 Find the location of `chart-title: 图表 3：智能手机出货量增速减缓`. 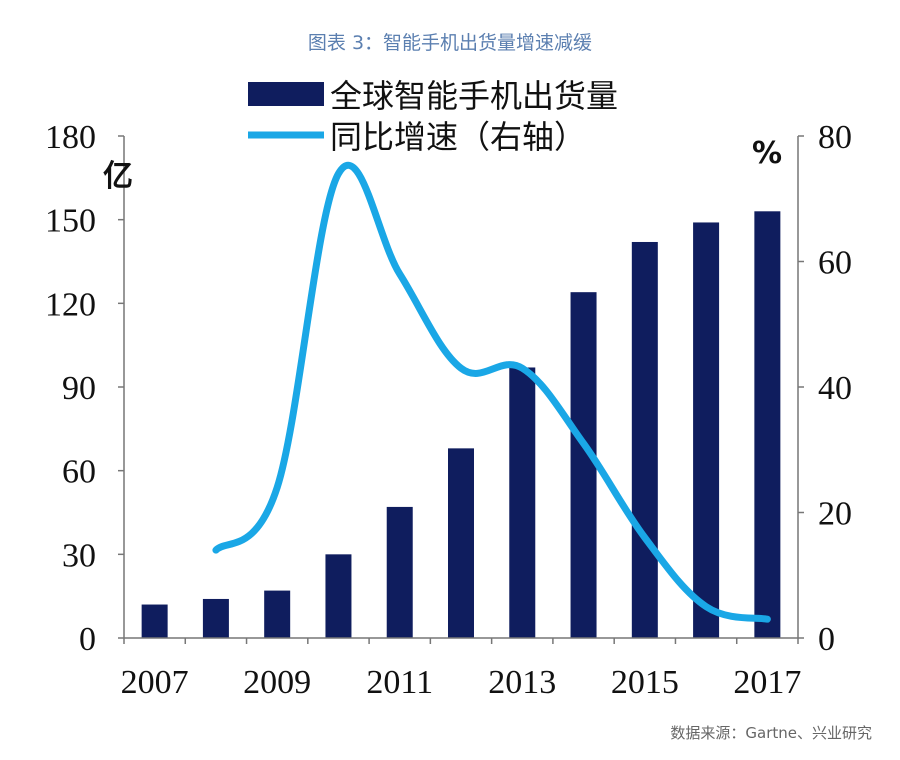

chart-title: 图表 3：智能手机出货量增速减缓 is located at coordinates (450, 43).